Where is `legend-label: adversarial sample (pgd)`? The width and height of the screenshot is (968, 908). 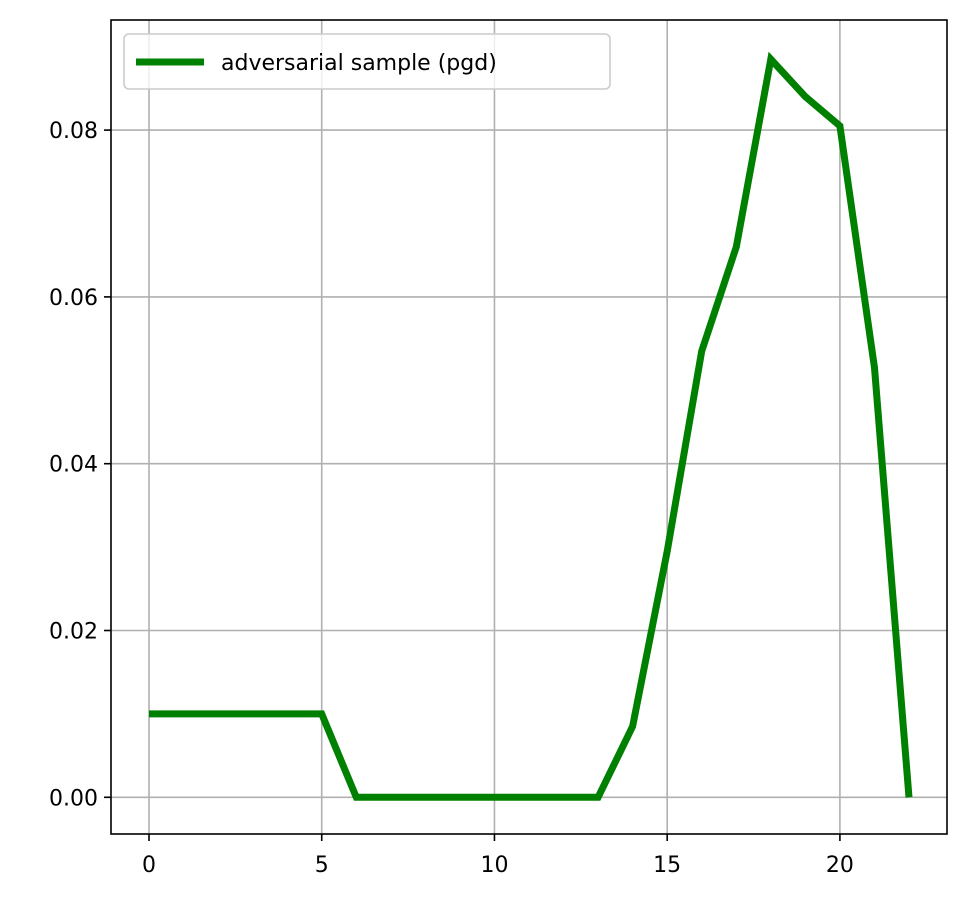 legend-label: adversarial sample (pgd) is located at coordinates (359, 63).